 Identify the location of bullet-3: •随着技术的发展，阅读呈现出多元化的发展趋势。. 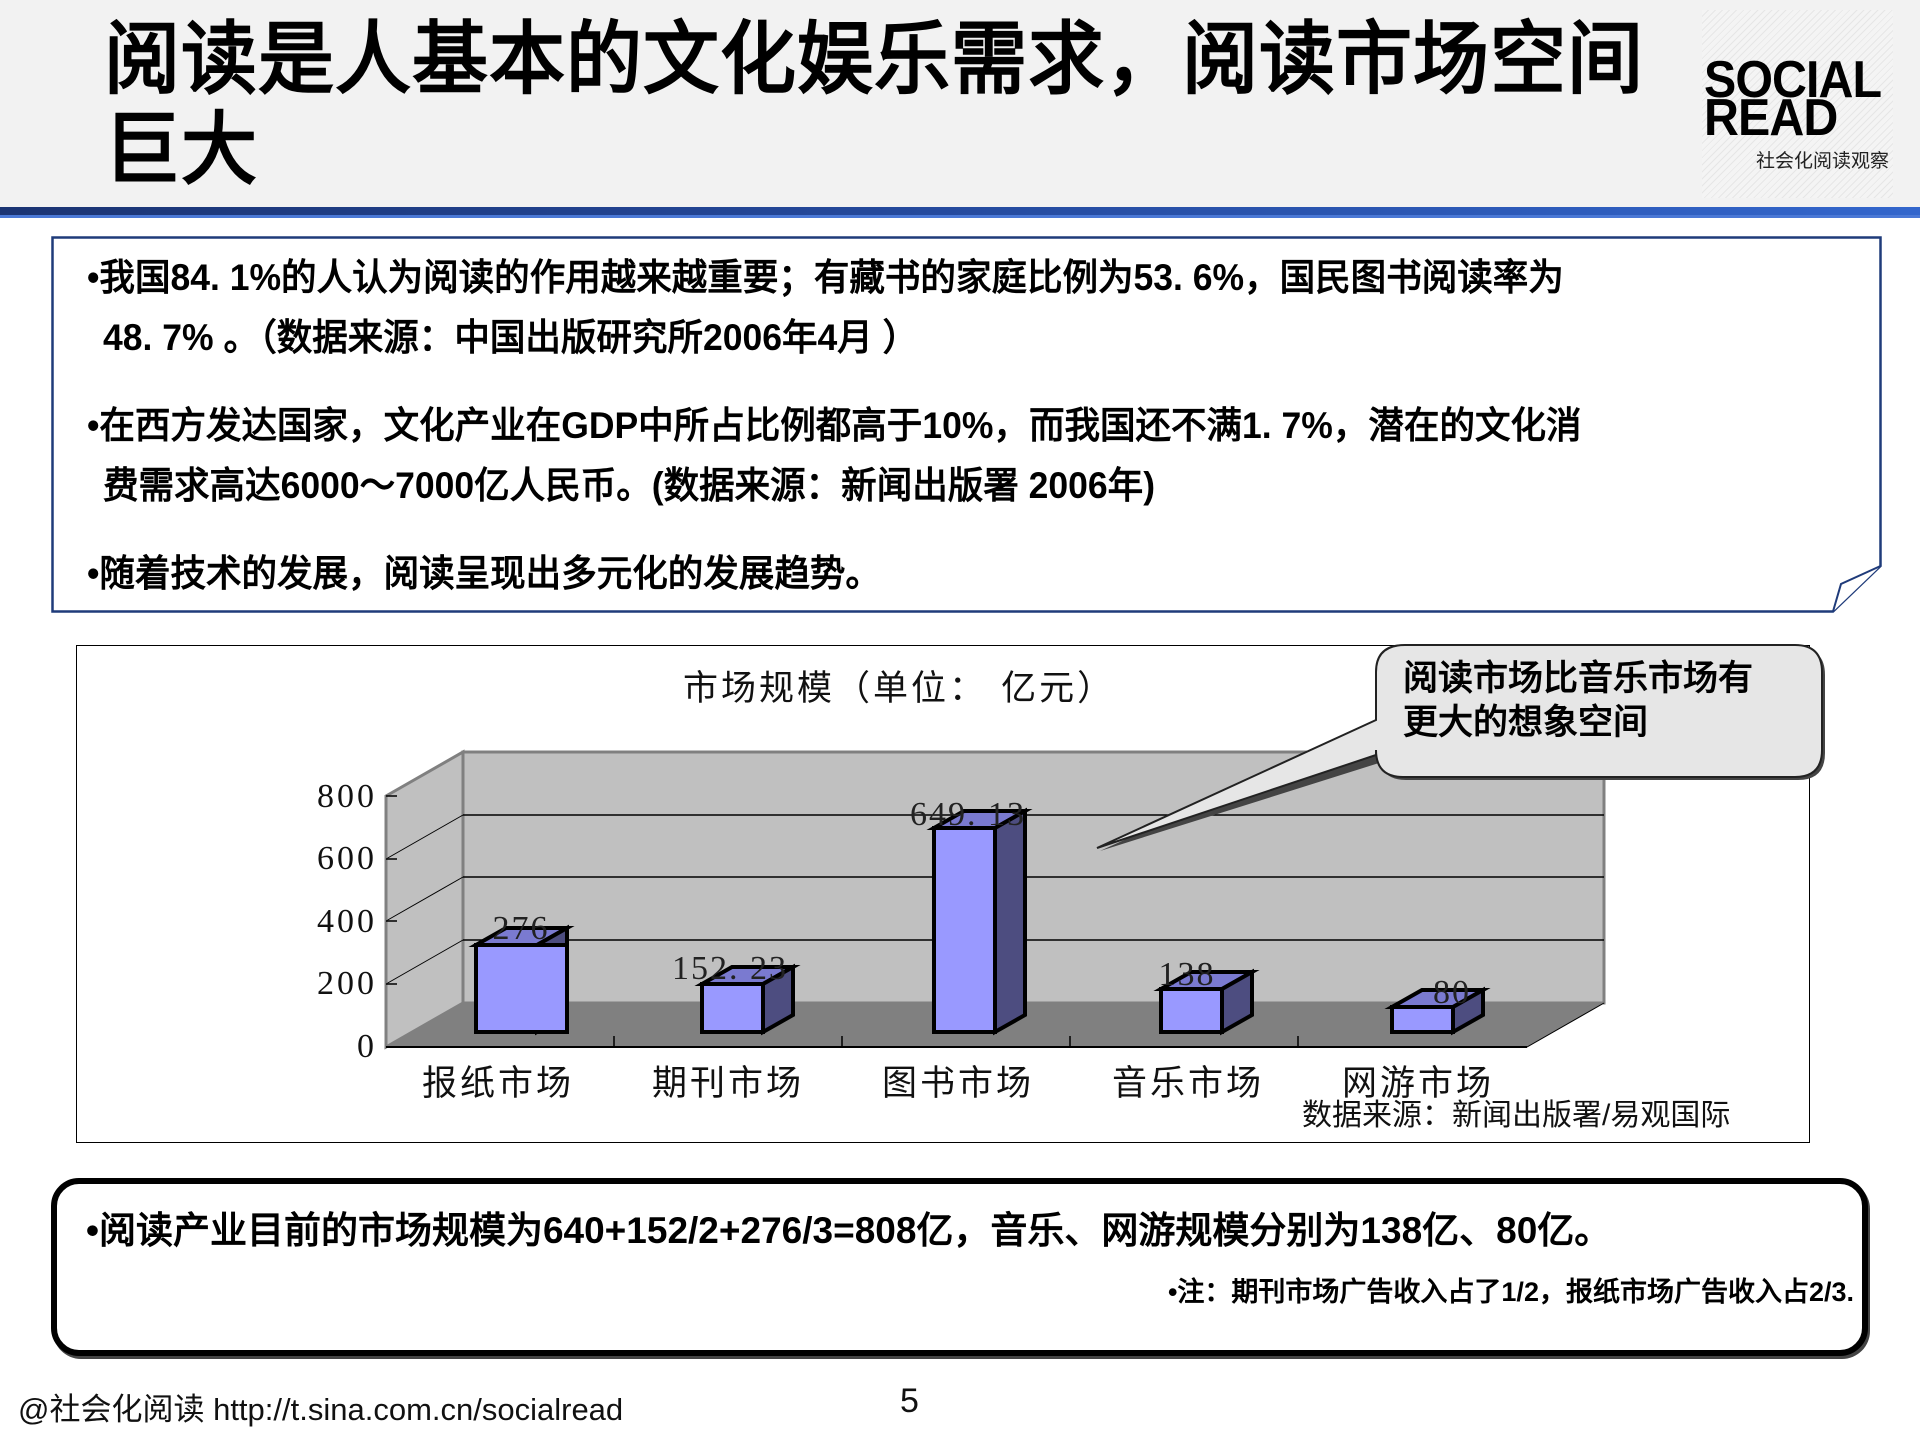
(484, 573).